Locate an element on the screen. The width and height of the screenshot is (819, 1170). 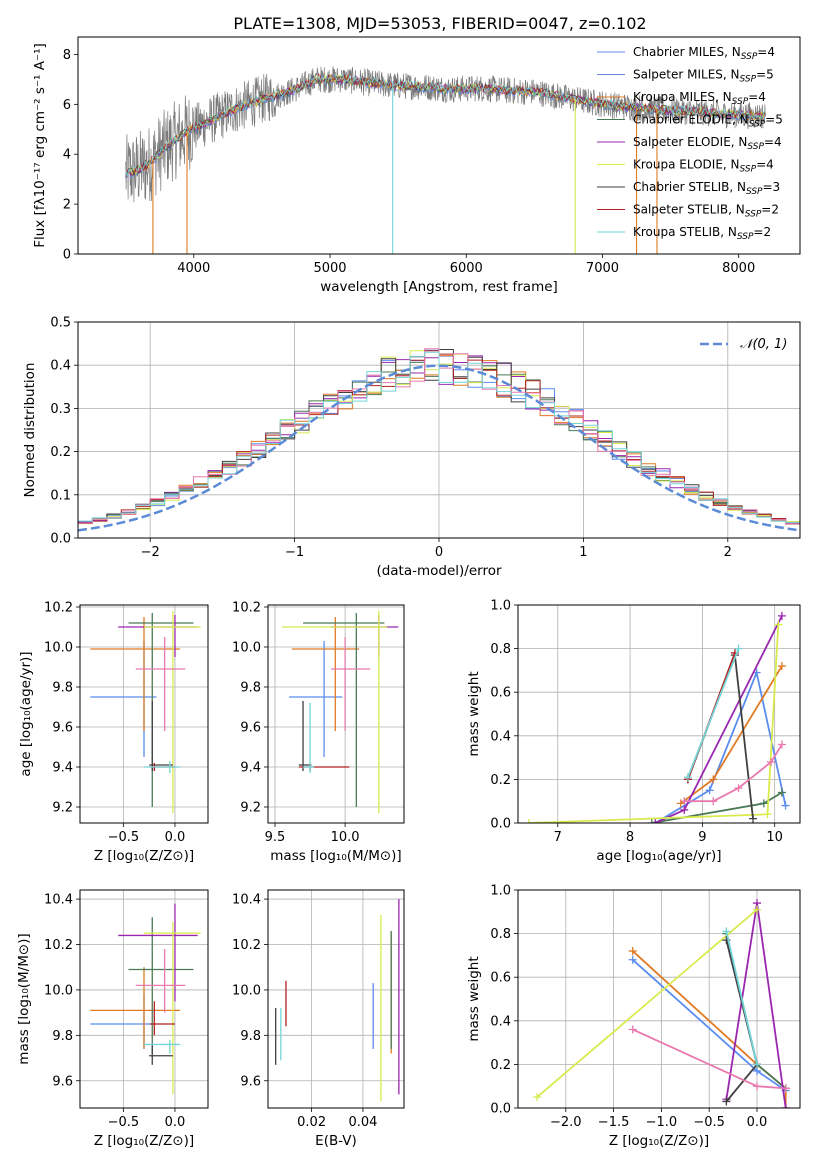
legend-entry: 𝒩(0, 1) is located at coordinates (763, 344).